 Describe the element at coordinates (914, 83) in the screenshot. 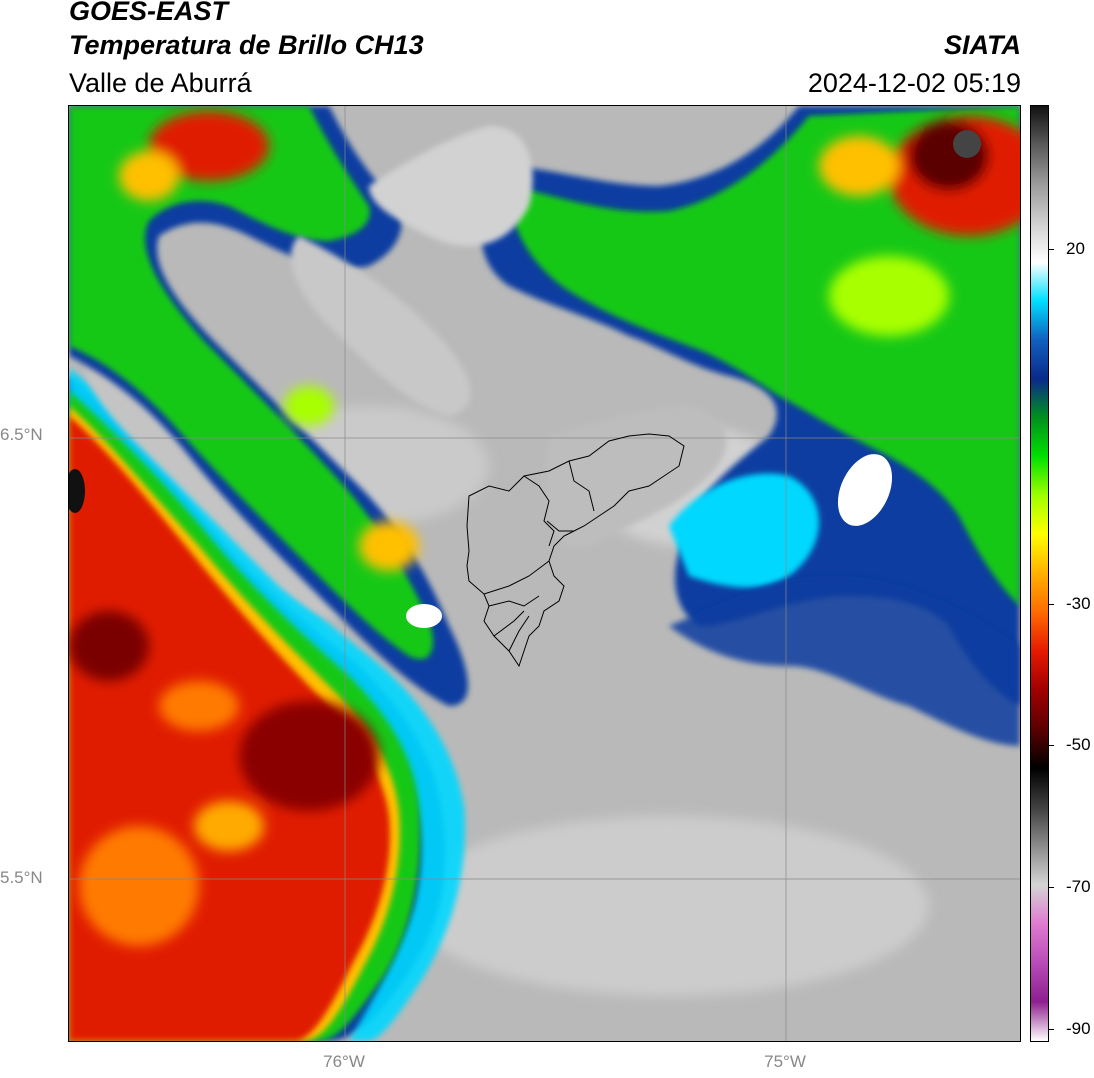

I see `datetime-label: 2024-12-02 05:19` at that location.